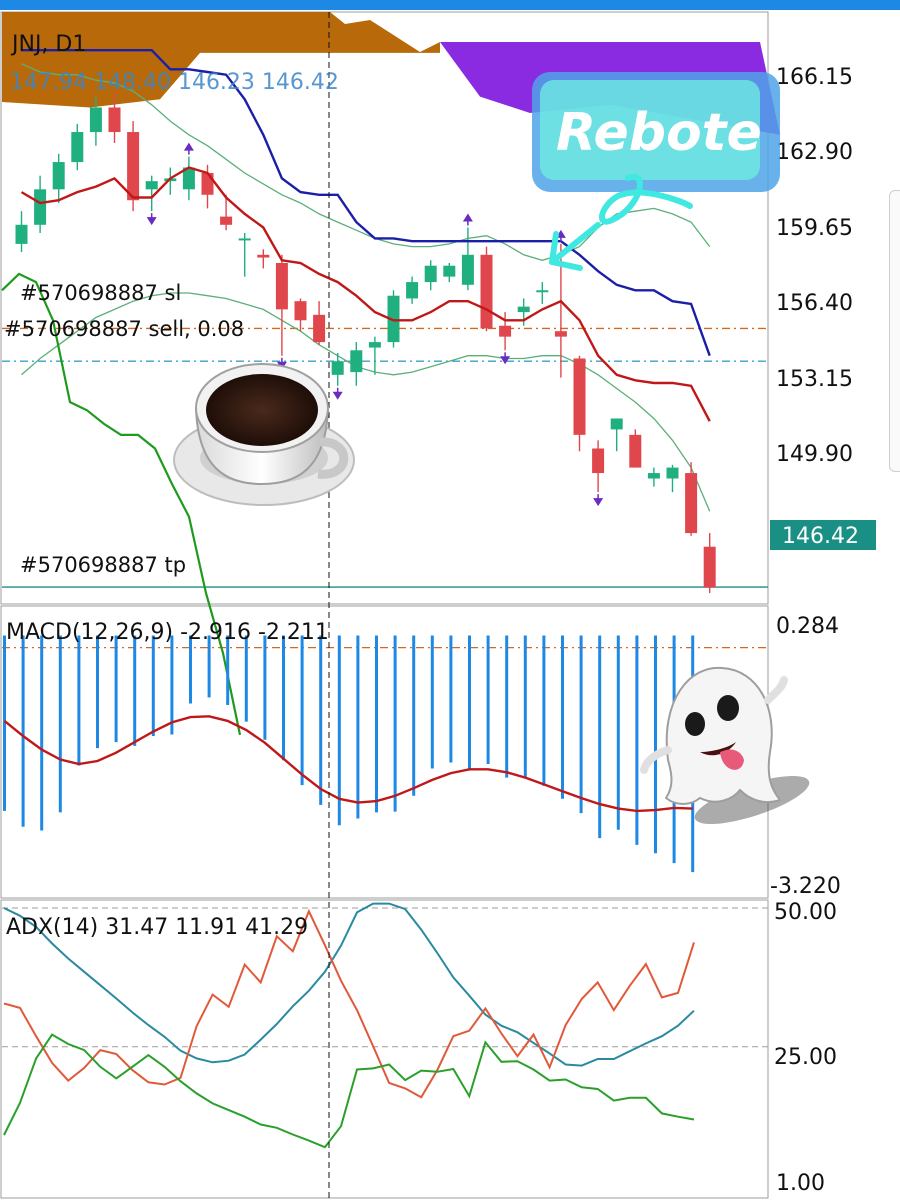 This screenshot has width=900, height=1200. I want to click on adx-plus-di-line, so click(349, 1003).